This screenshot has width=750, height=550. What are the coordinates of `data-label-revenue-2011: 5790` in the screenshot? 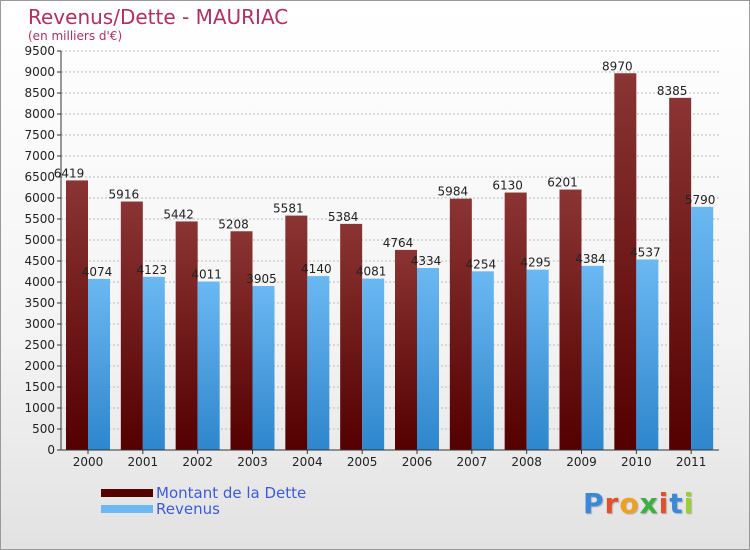 It's located at (700, 200).